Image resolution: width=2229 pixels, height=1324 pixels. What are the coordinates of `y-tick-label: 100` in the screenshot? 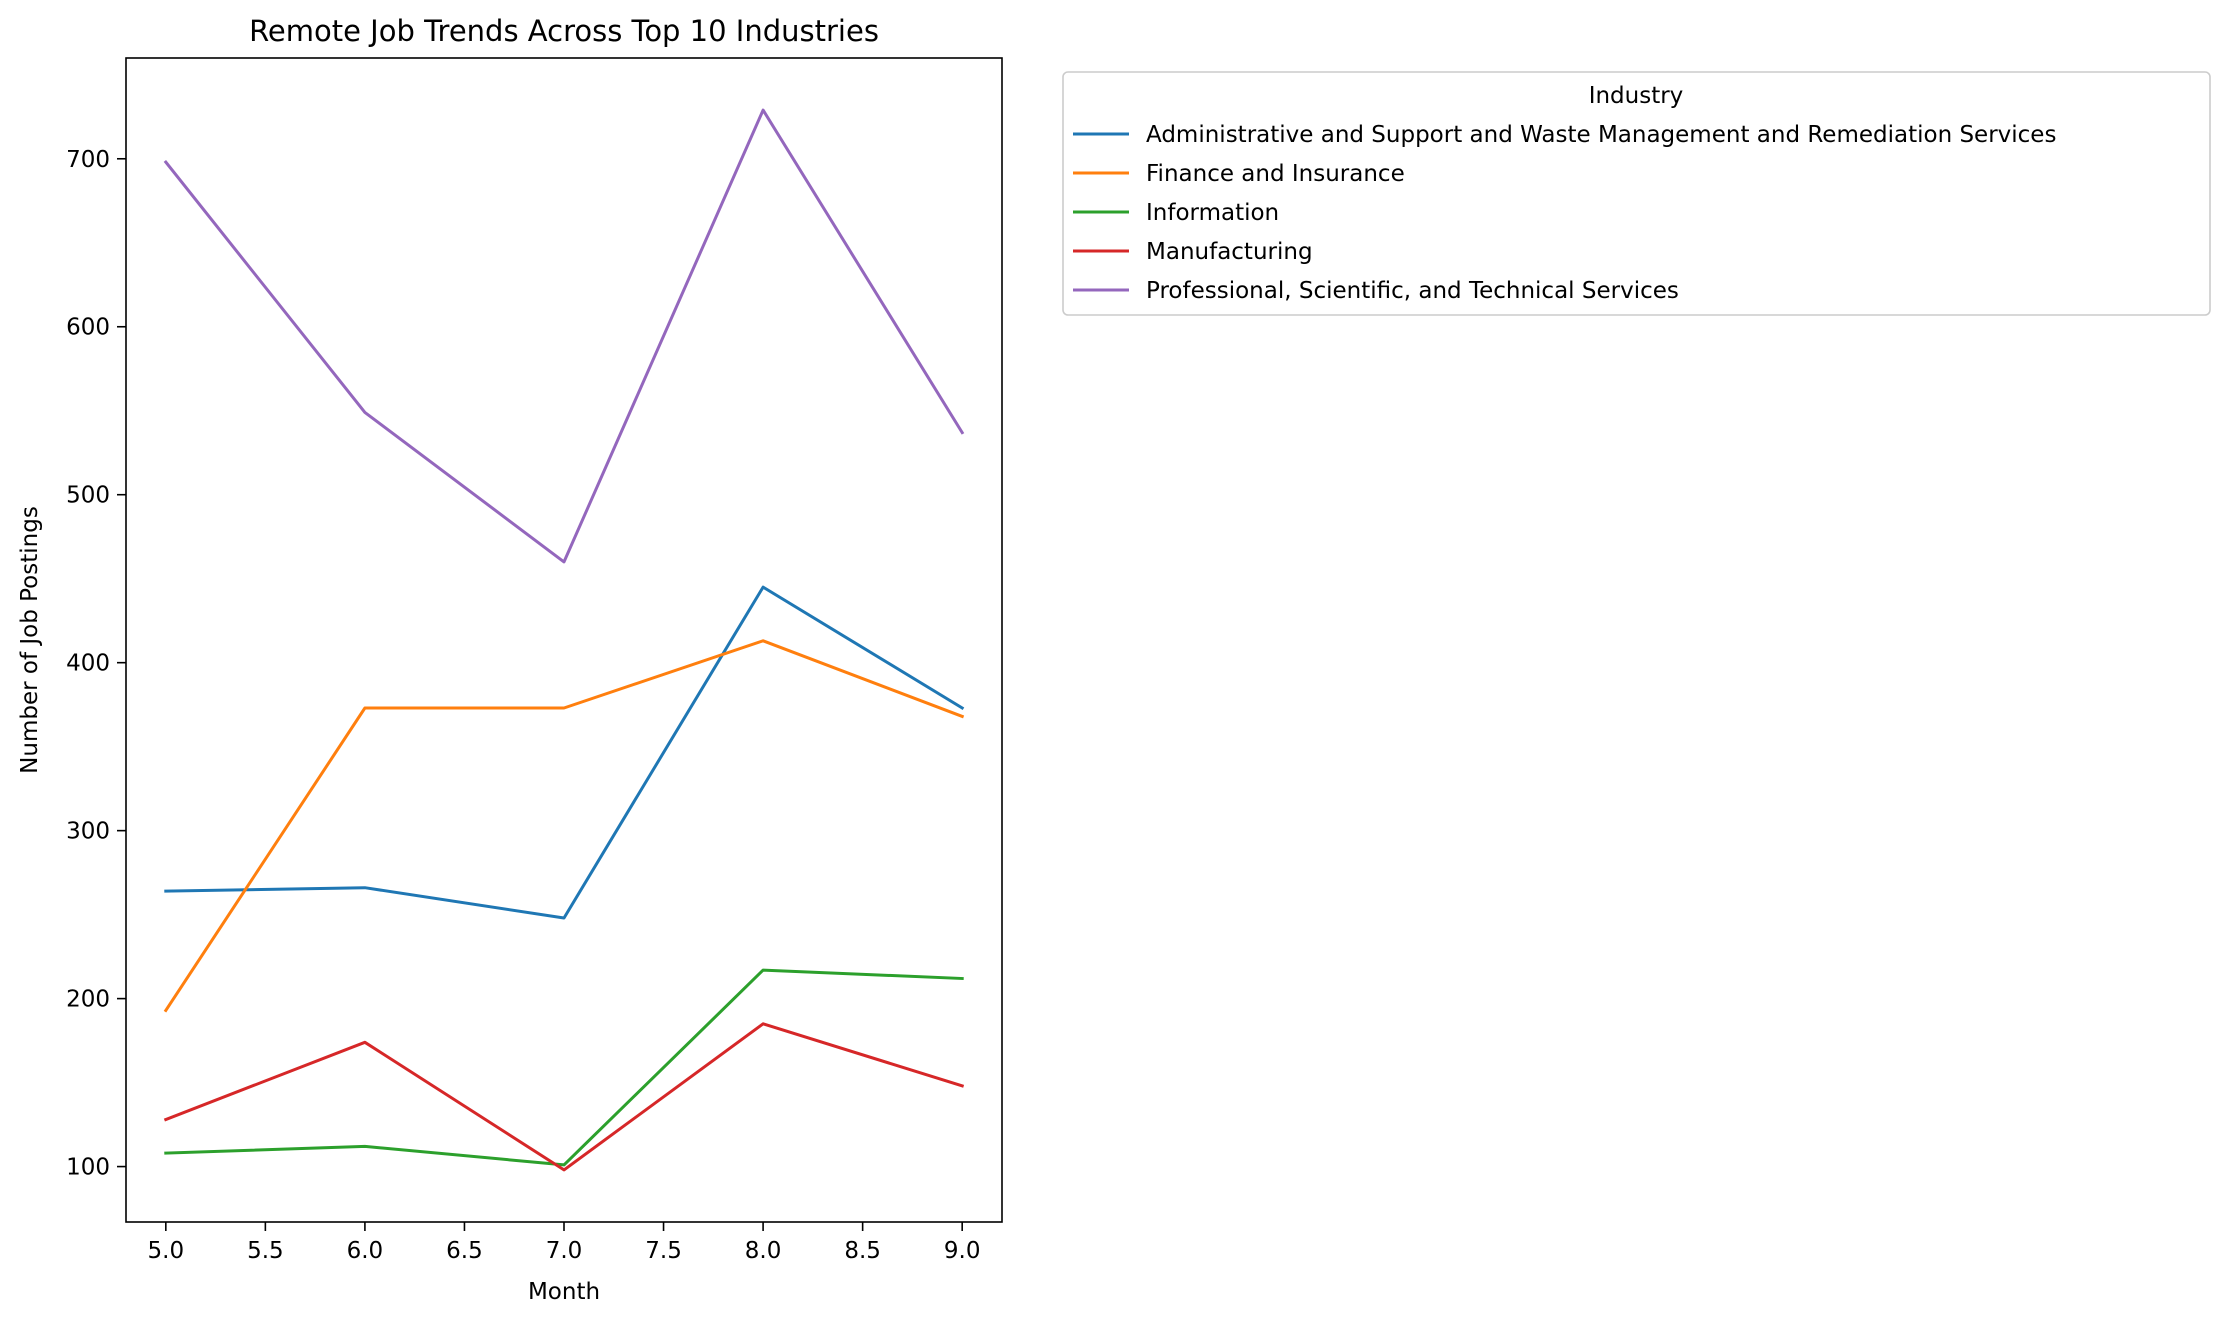 It's located at (88, 1168).